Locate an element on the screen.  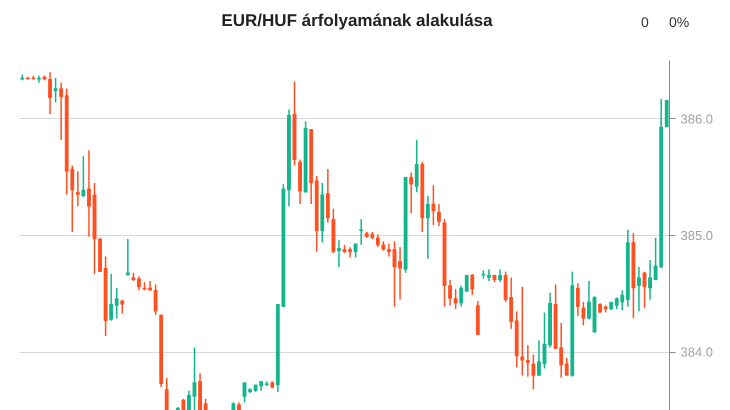
text: 0% is located at coordinates (679, 22).